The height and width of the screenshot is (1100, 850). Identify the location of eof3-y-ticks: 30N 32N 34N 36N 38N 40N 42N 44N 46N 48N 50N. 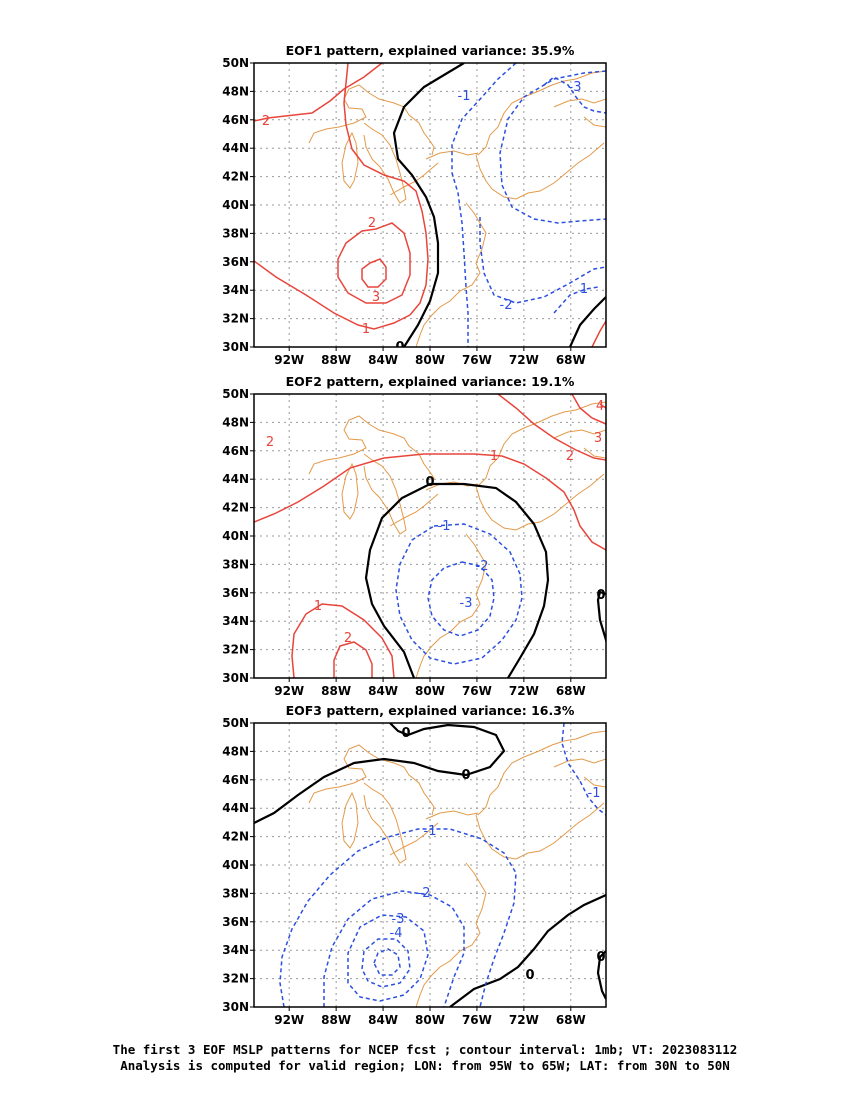
(238, 865).